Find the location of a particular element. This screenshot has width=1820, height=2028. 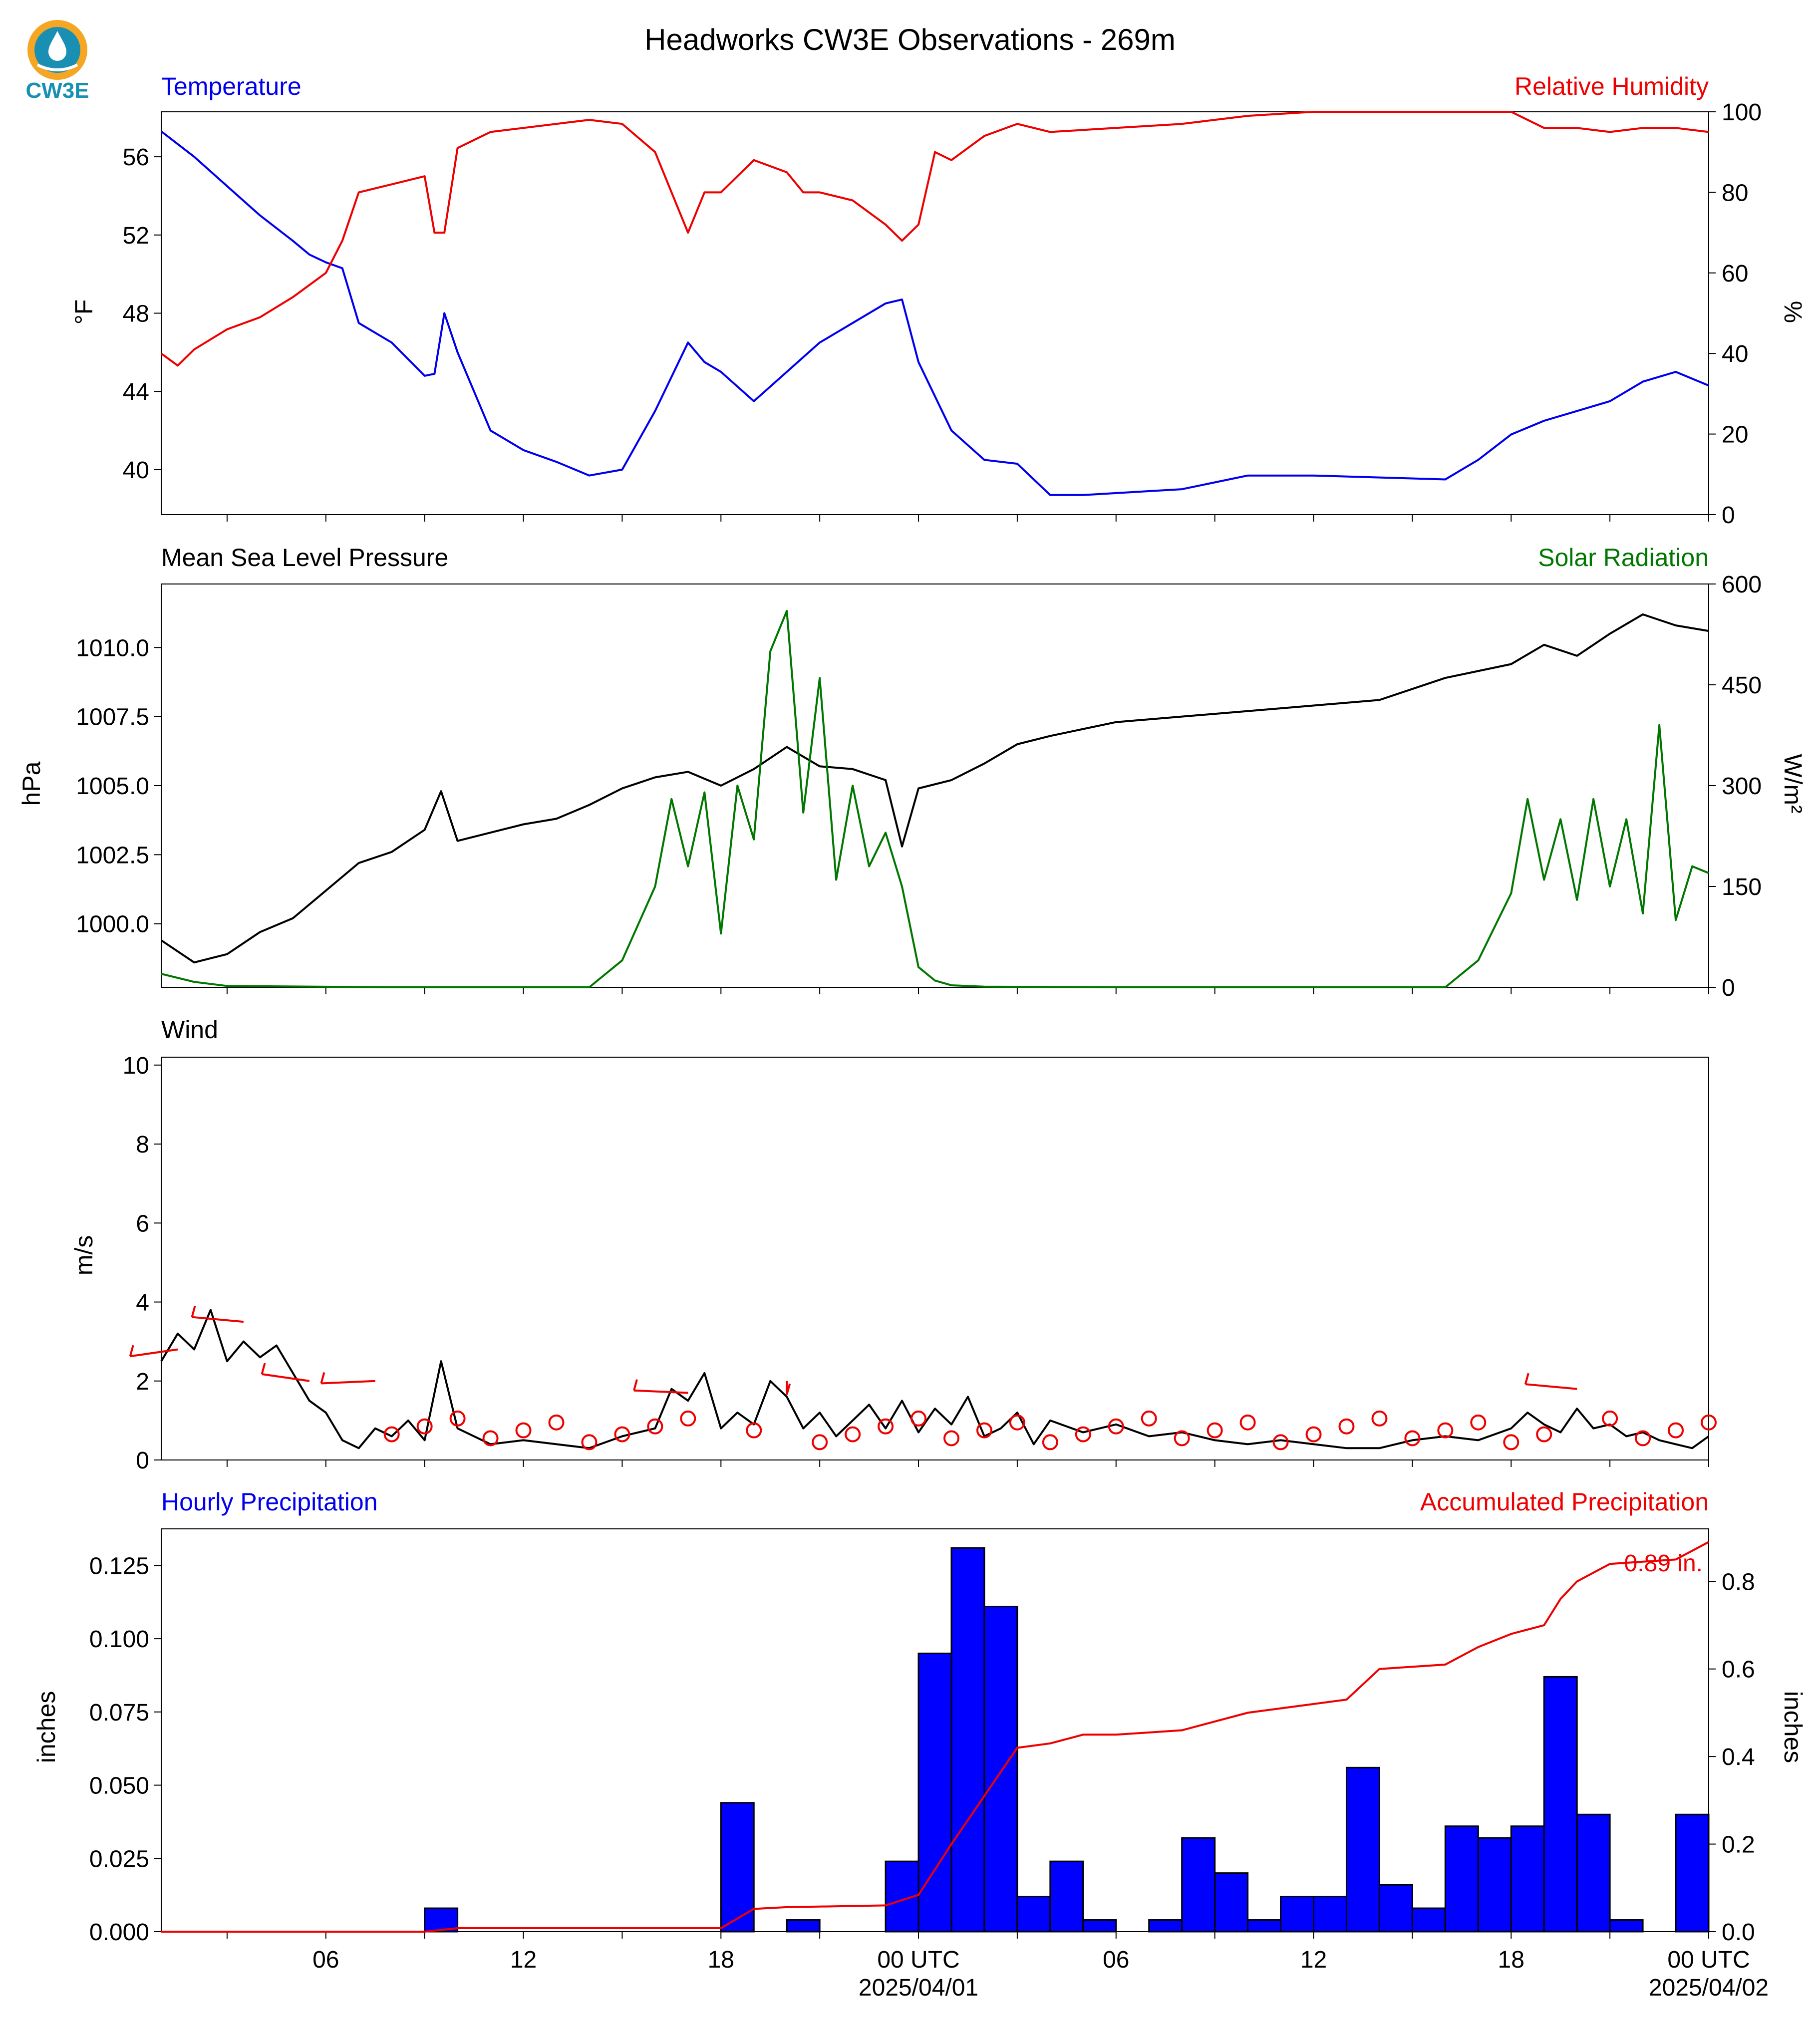

y-tick-label: 1005.0 is located at coordinates (112, 786).